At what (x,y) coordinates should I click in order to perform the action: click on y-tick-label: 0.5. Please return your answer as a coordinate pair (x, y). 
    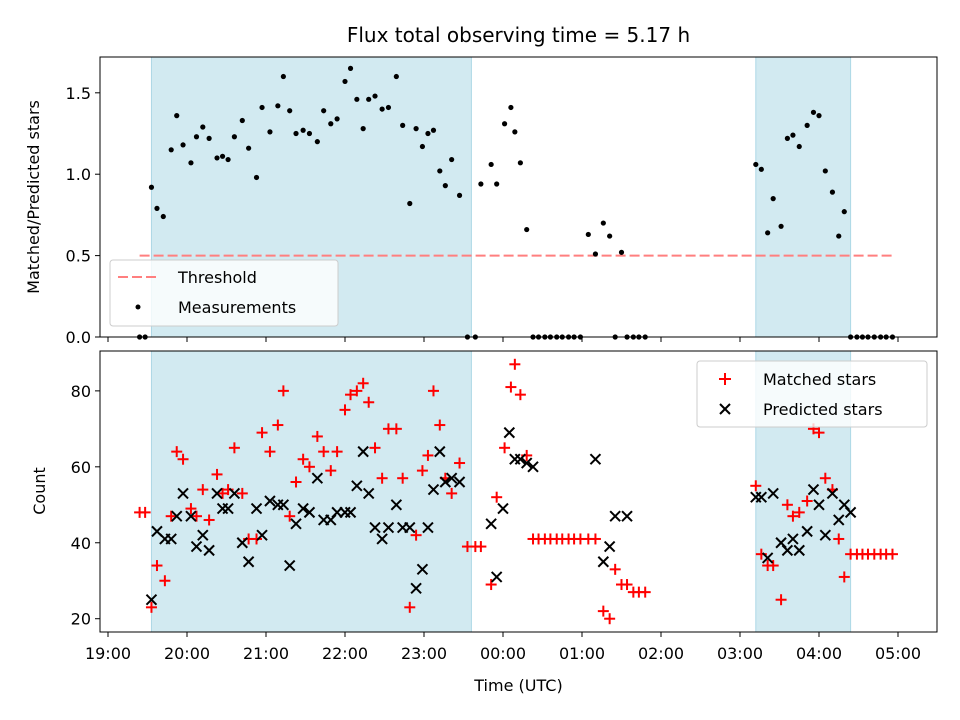
    Looking at the image, I should click on (78, 256).